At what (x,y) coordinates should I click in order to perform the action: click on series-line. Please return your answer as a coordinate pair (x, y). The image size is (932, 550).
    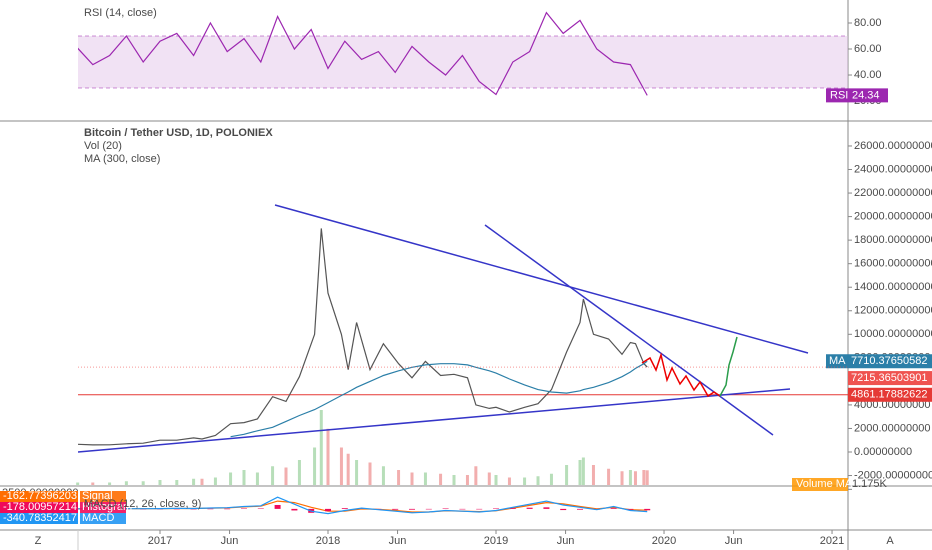
    Looking at the image, I should click on (363, 53).